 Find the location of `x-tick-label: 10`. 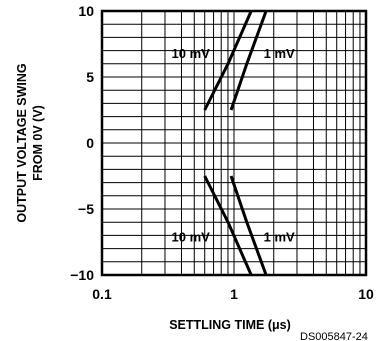

x-tick-label: 10 is located at coordinates (366, 294).